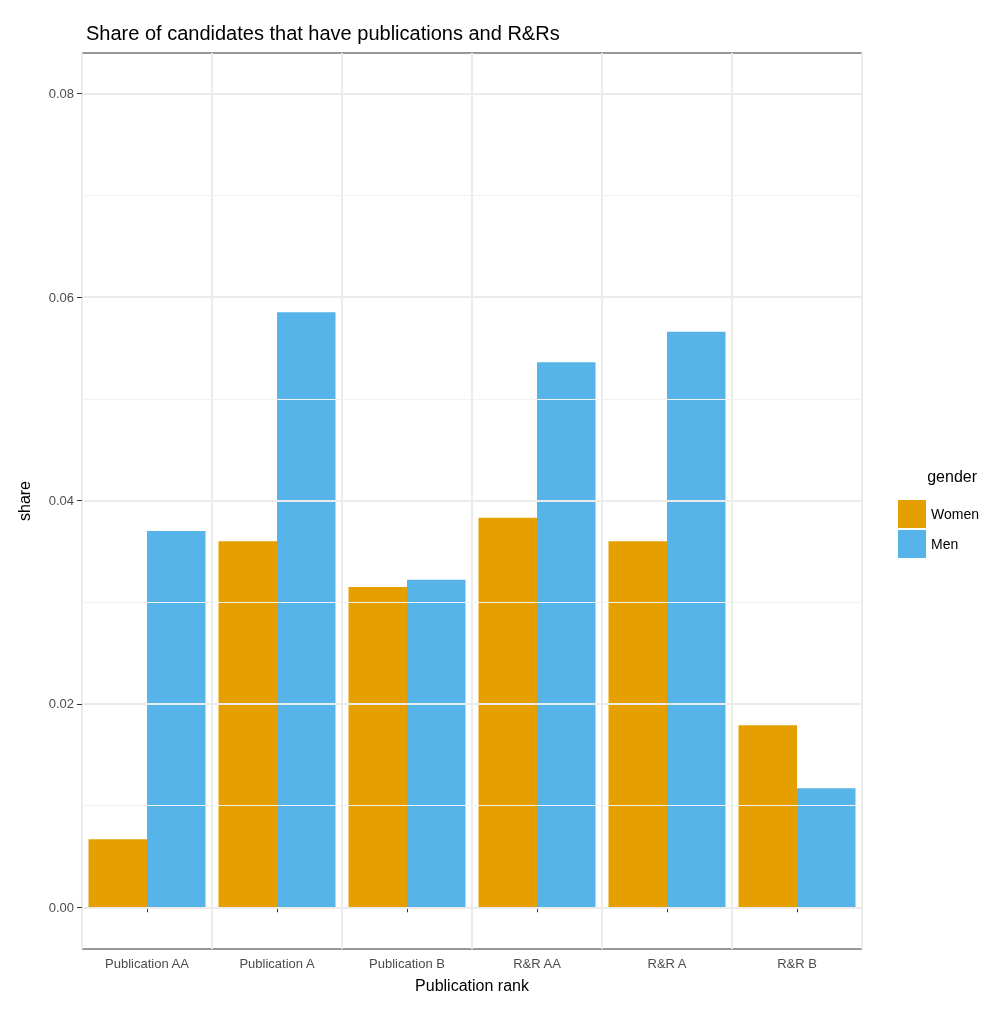 Image resolution: width=1000 pixels, height=1009 pixels. What do you see at coordinates (945, 544) in the screenshot?
I see `legend-label: Men` at bounding box center [945, 544].